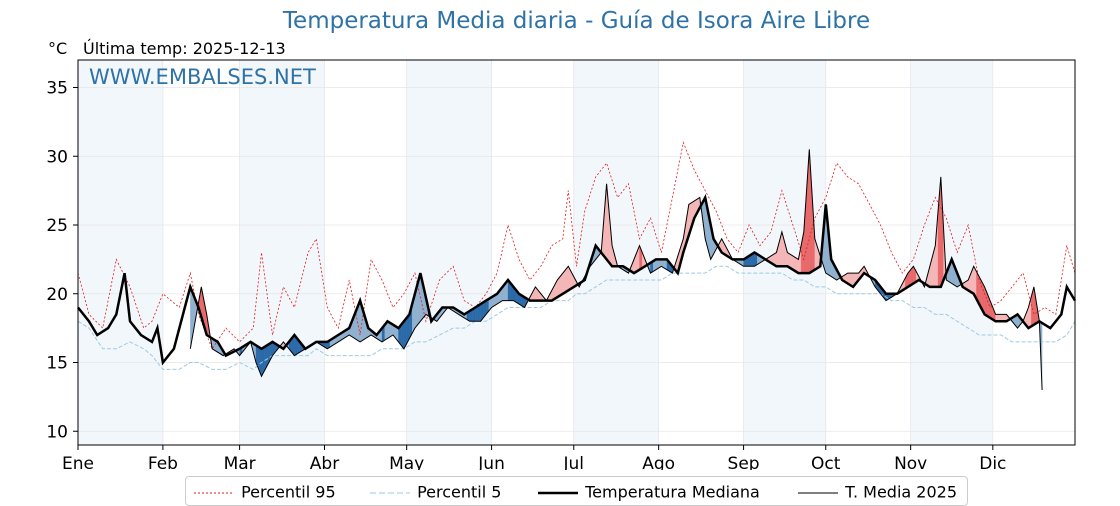  Describe the element at coordinates (57, 364) in the screenshot. I see `y-tick-label: 15` at that location.